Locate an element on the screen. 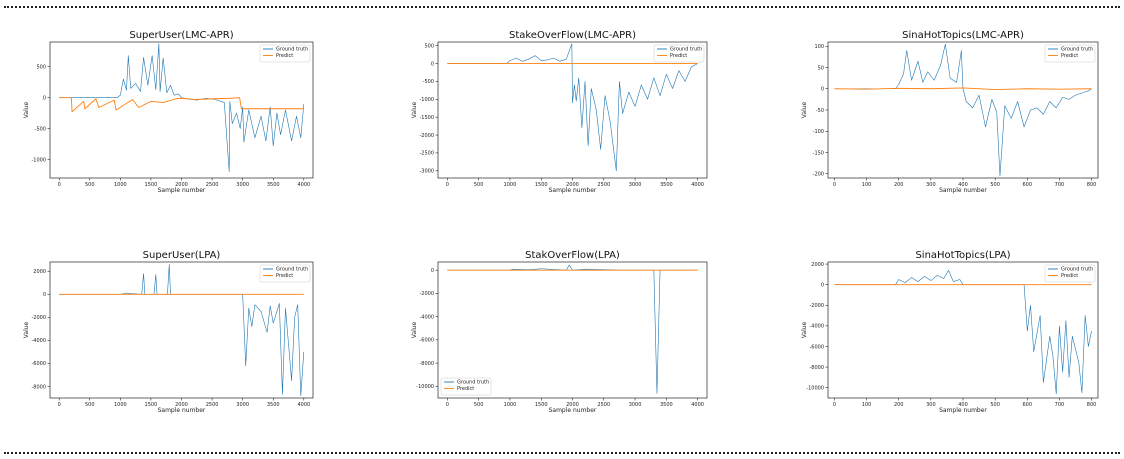 The image size is (1124, 459). y-tick-label: -500 is located at coordinates (40, 129).